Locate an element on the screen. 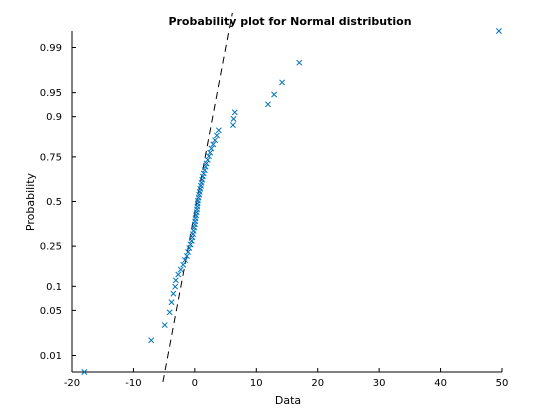 This screenshot has height=420, width=560. y-axis-label: Probability is located at coordinates (30, 201).